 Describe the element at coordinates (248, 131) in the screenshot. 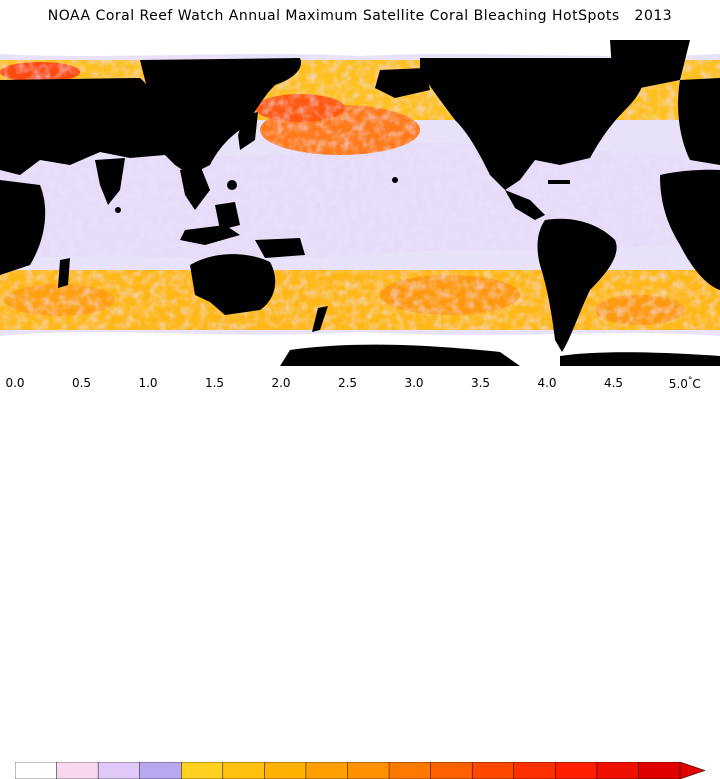

I see `japan` at that location.